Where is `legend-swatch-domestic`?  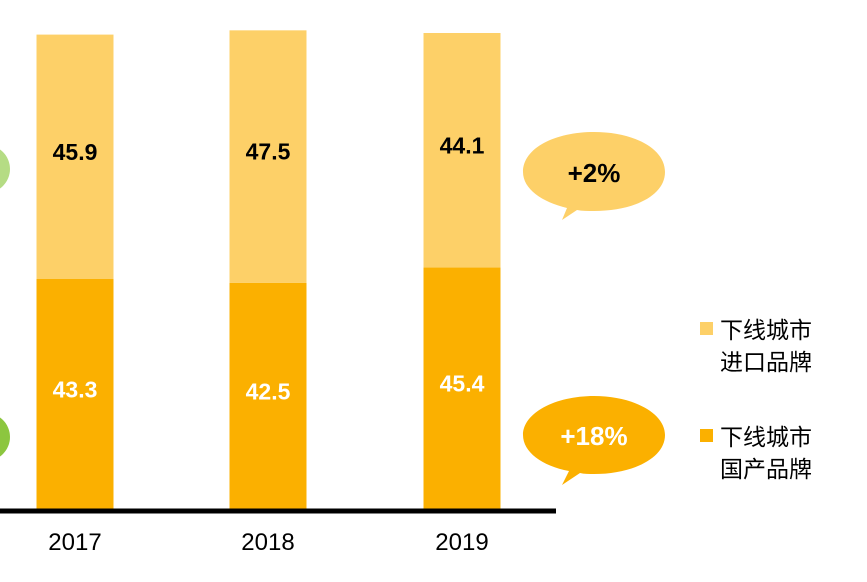
legend-swatch-domestic is located at coordinates (706, 435).